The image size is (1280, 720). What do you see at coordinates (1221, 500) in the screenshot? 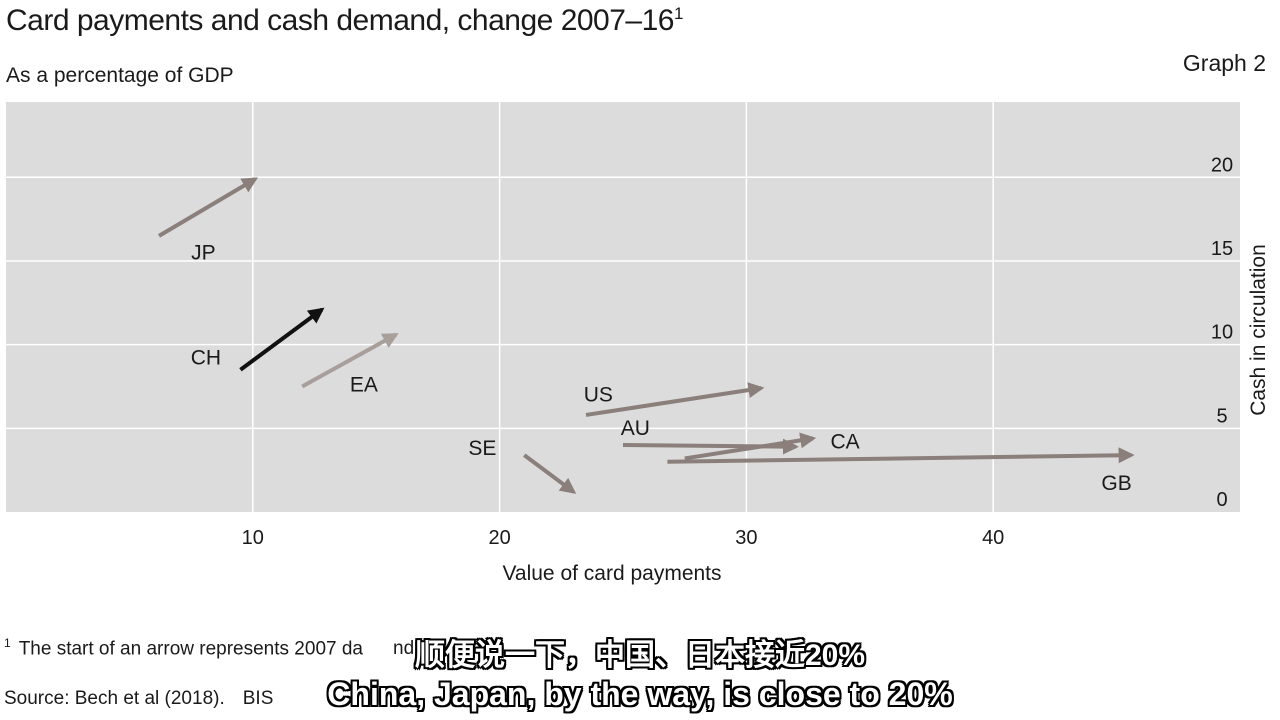
I see `y-tick-label: 0` at bounding box center [1221, 500].